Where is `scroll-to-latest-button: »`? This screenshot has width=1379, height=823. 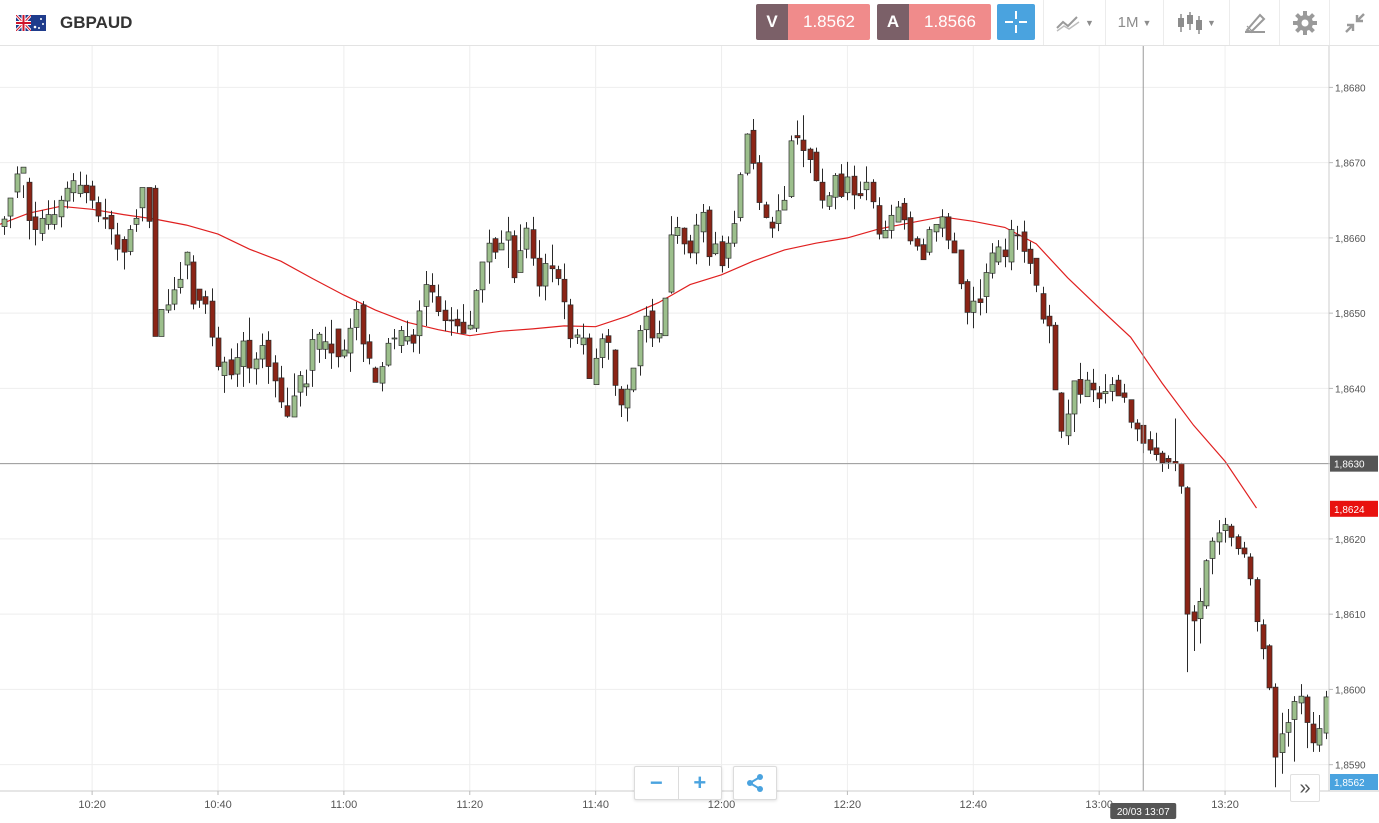 scroll-to-latest-button: » is located at coordinates (1305, 788).